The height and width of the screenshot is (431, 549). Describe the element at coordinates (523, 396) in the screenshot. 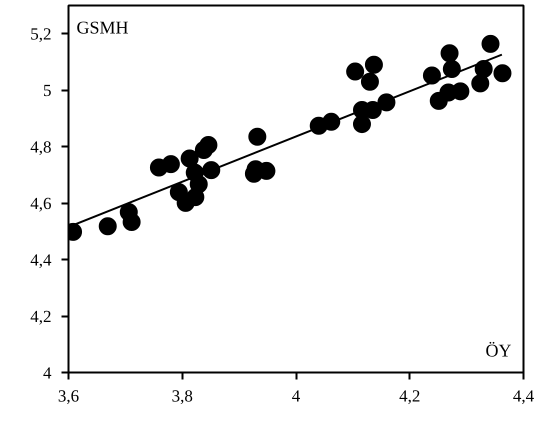

I see `x-tick-label: 4,4` at that location.